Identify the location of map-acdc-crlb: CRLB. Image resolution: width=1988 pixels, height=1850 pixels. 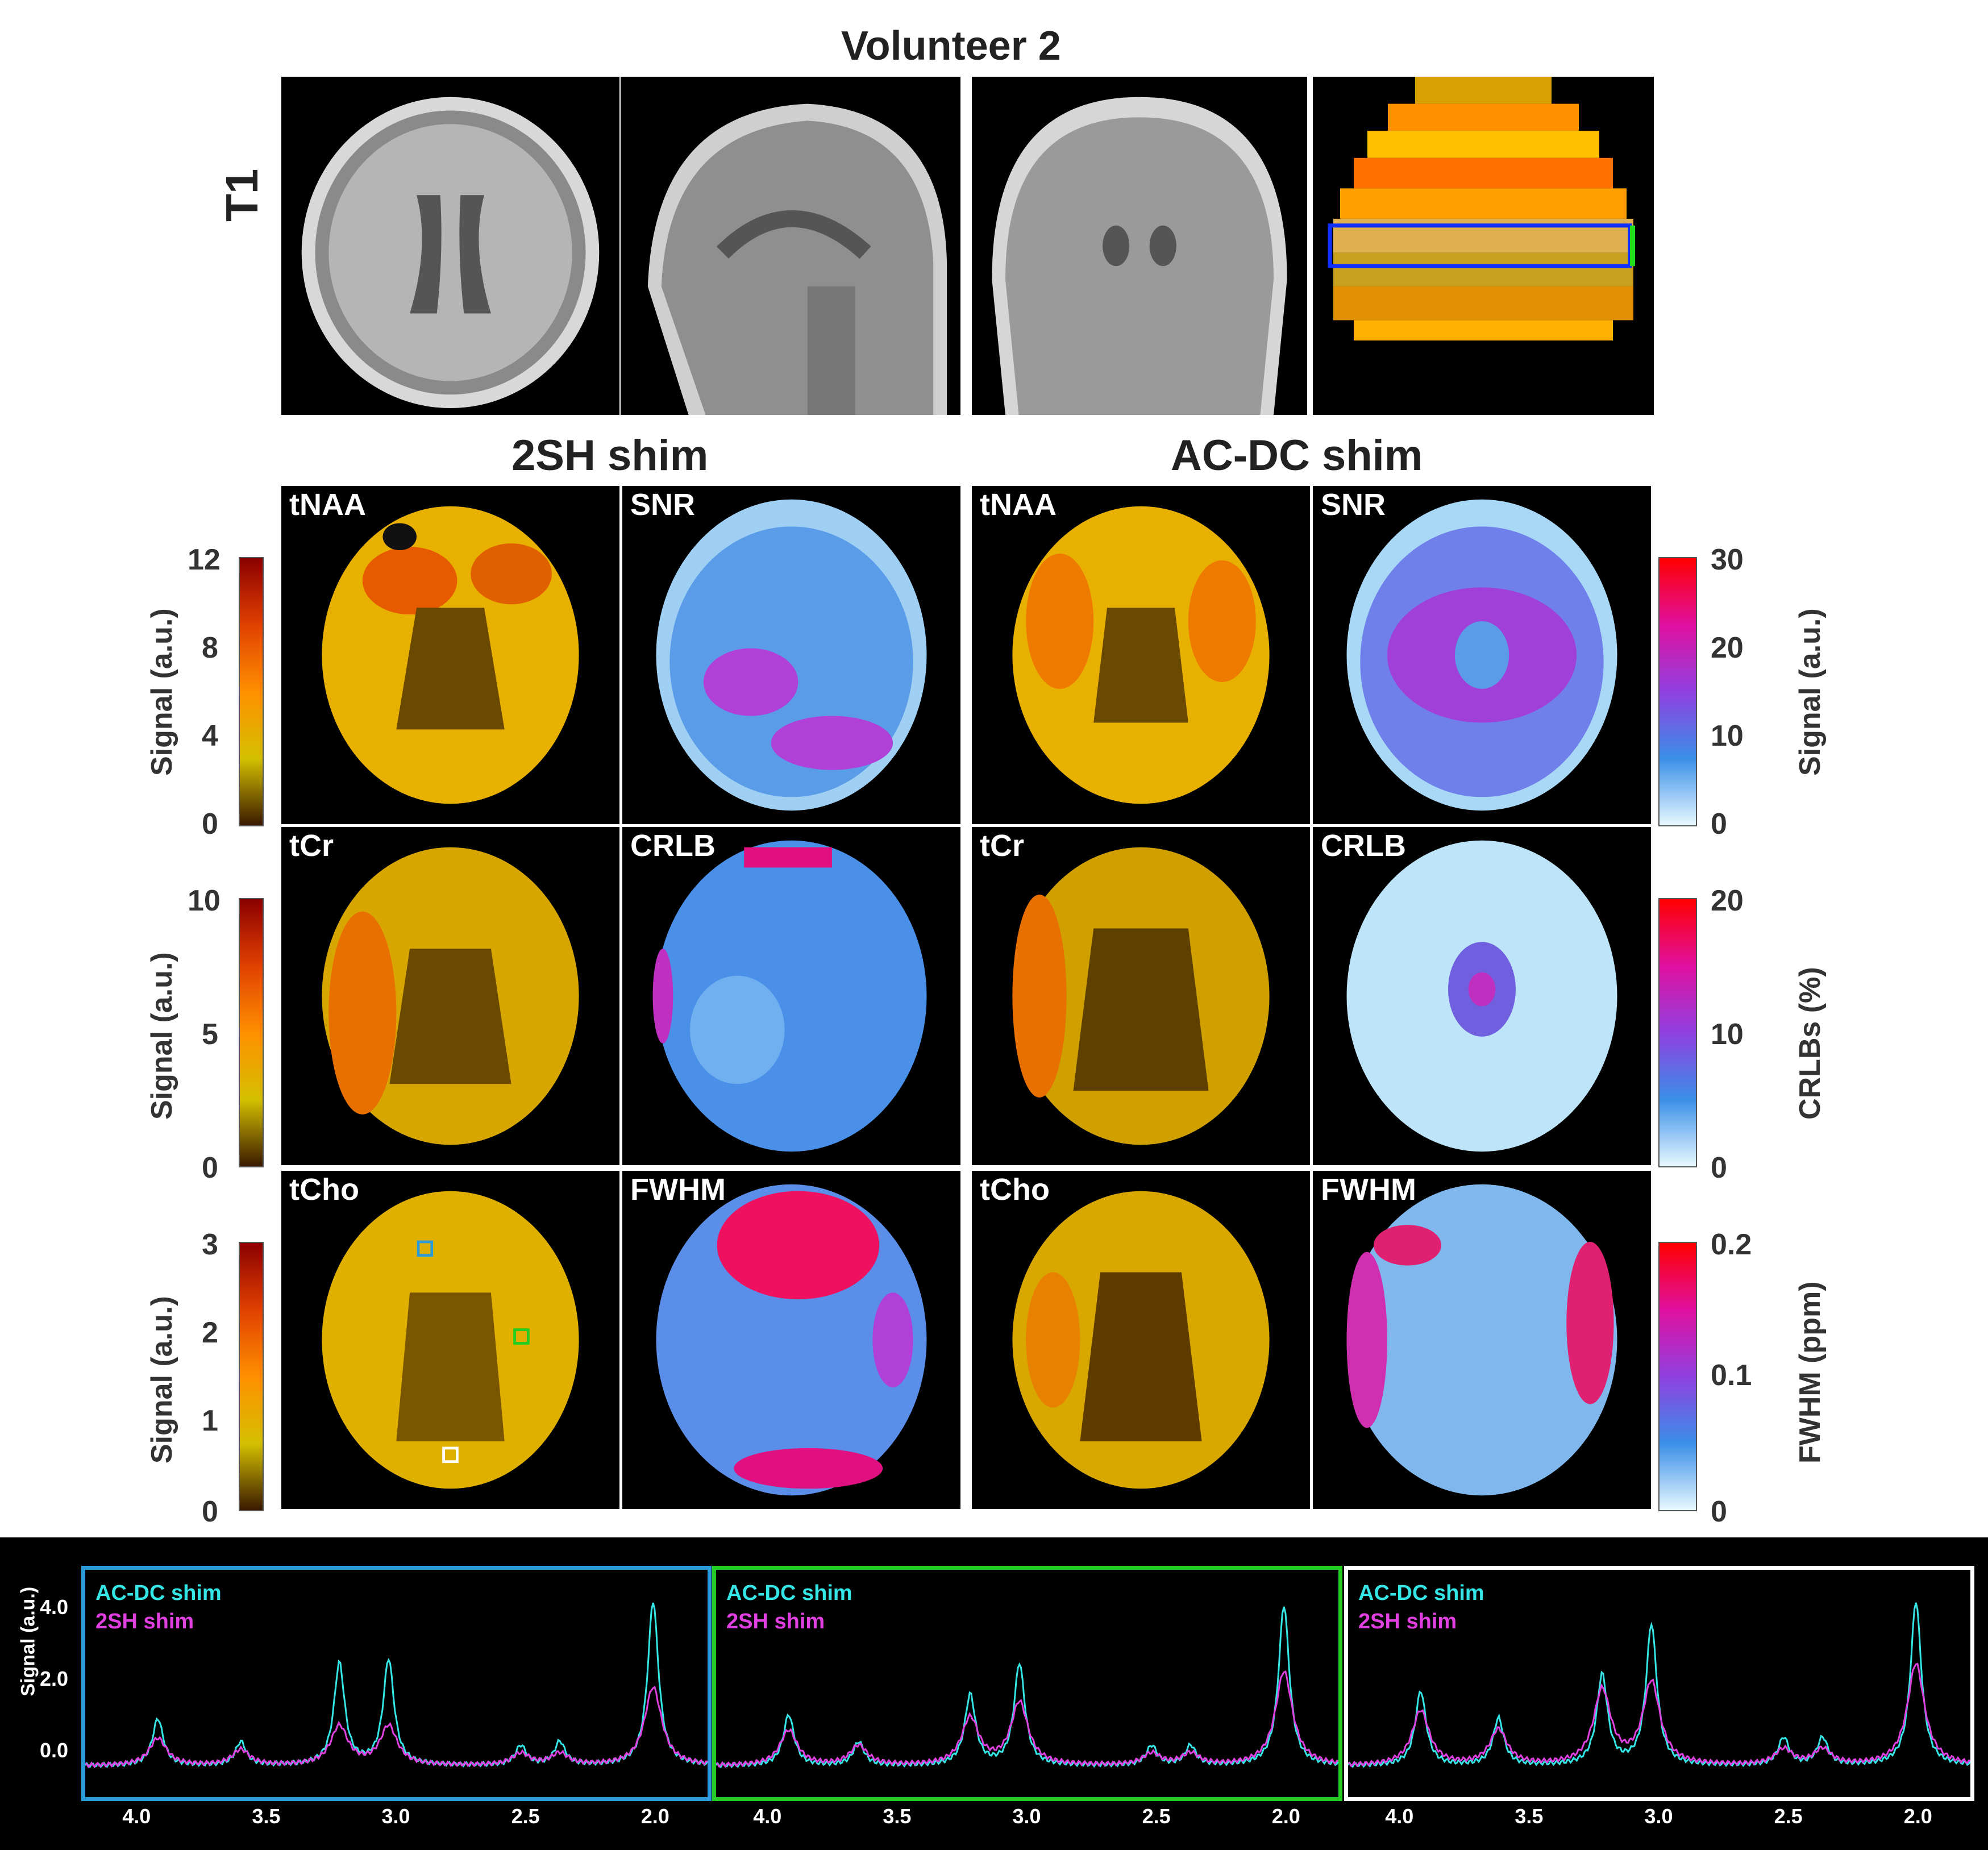
(1482, 996).